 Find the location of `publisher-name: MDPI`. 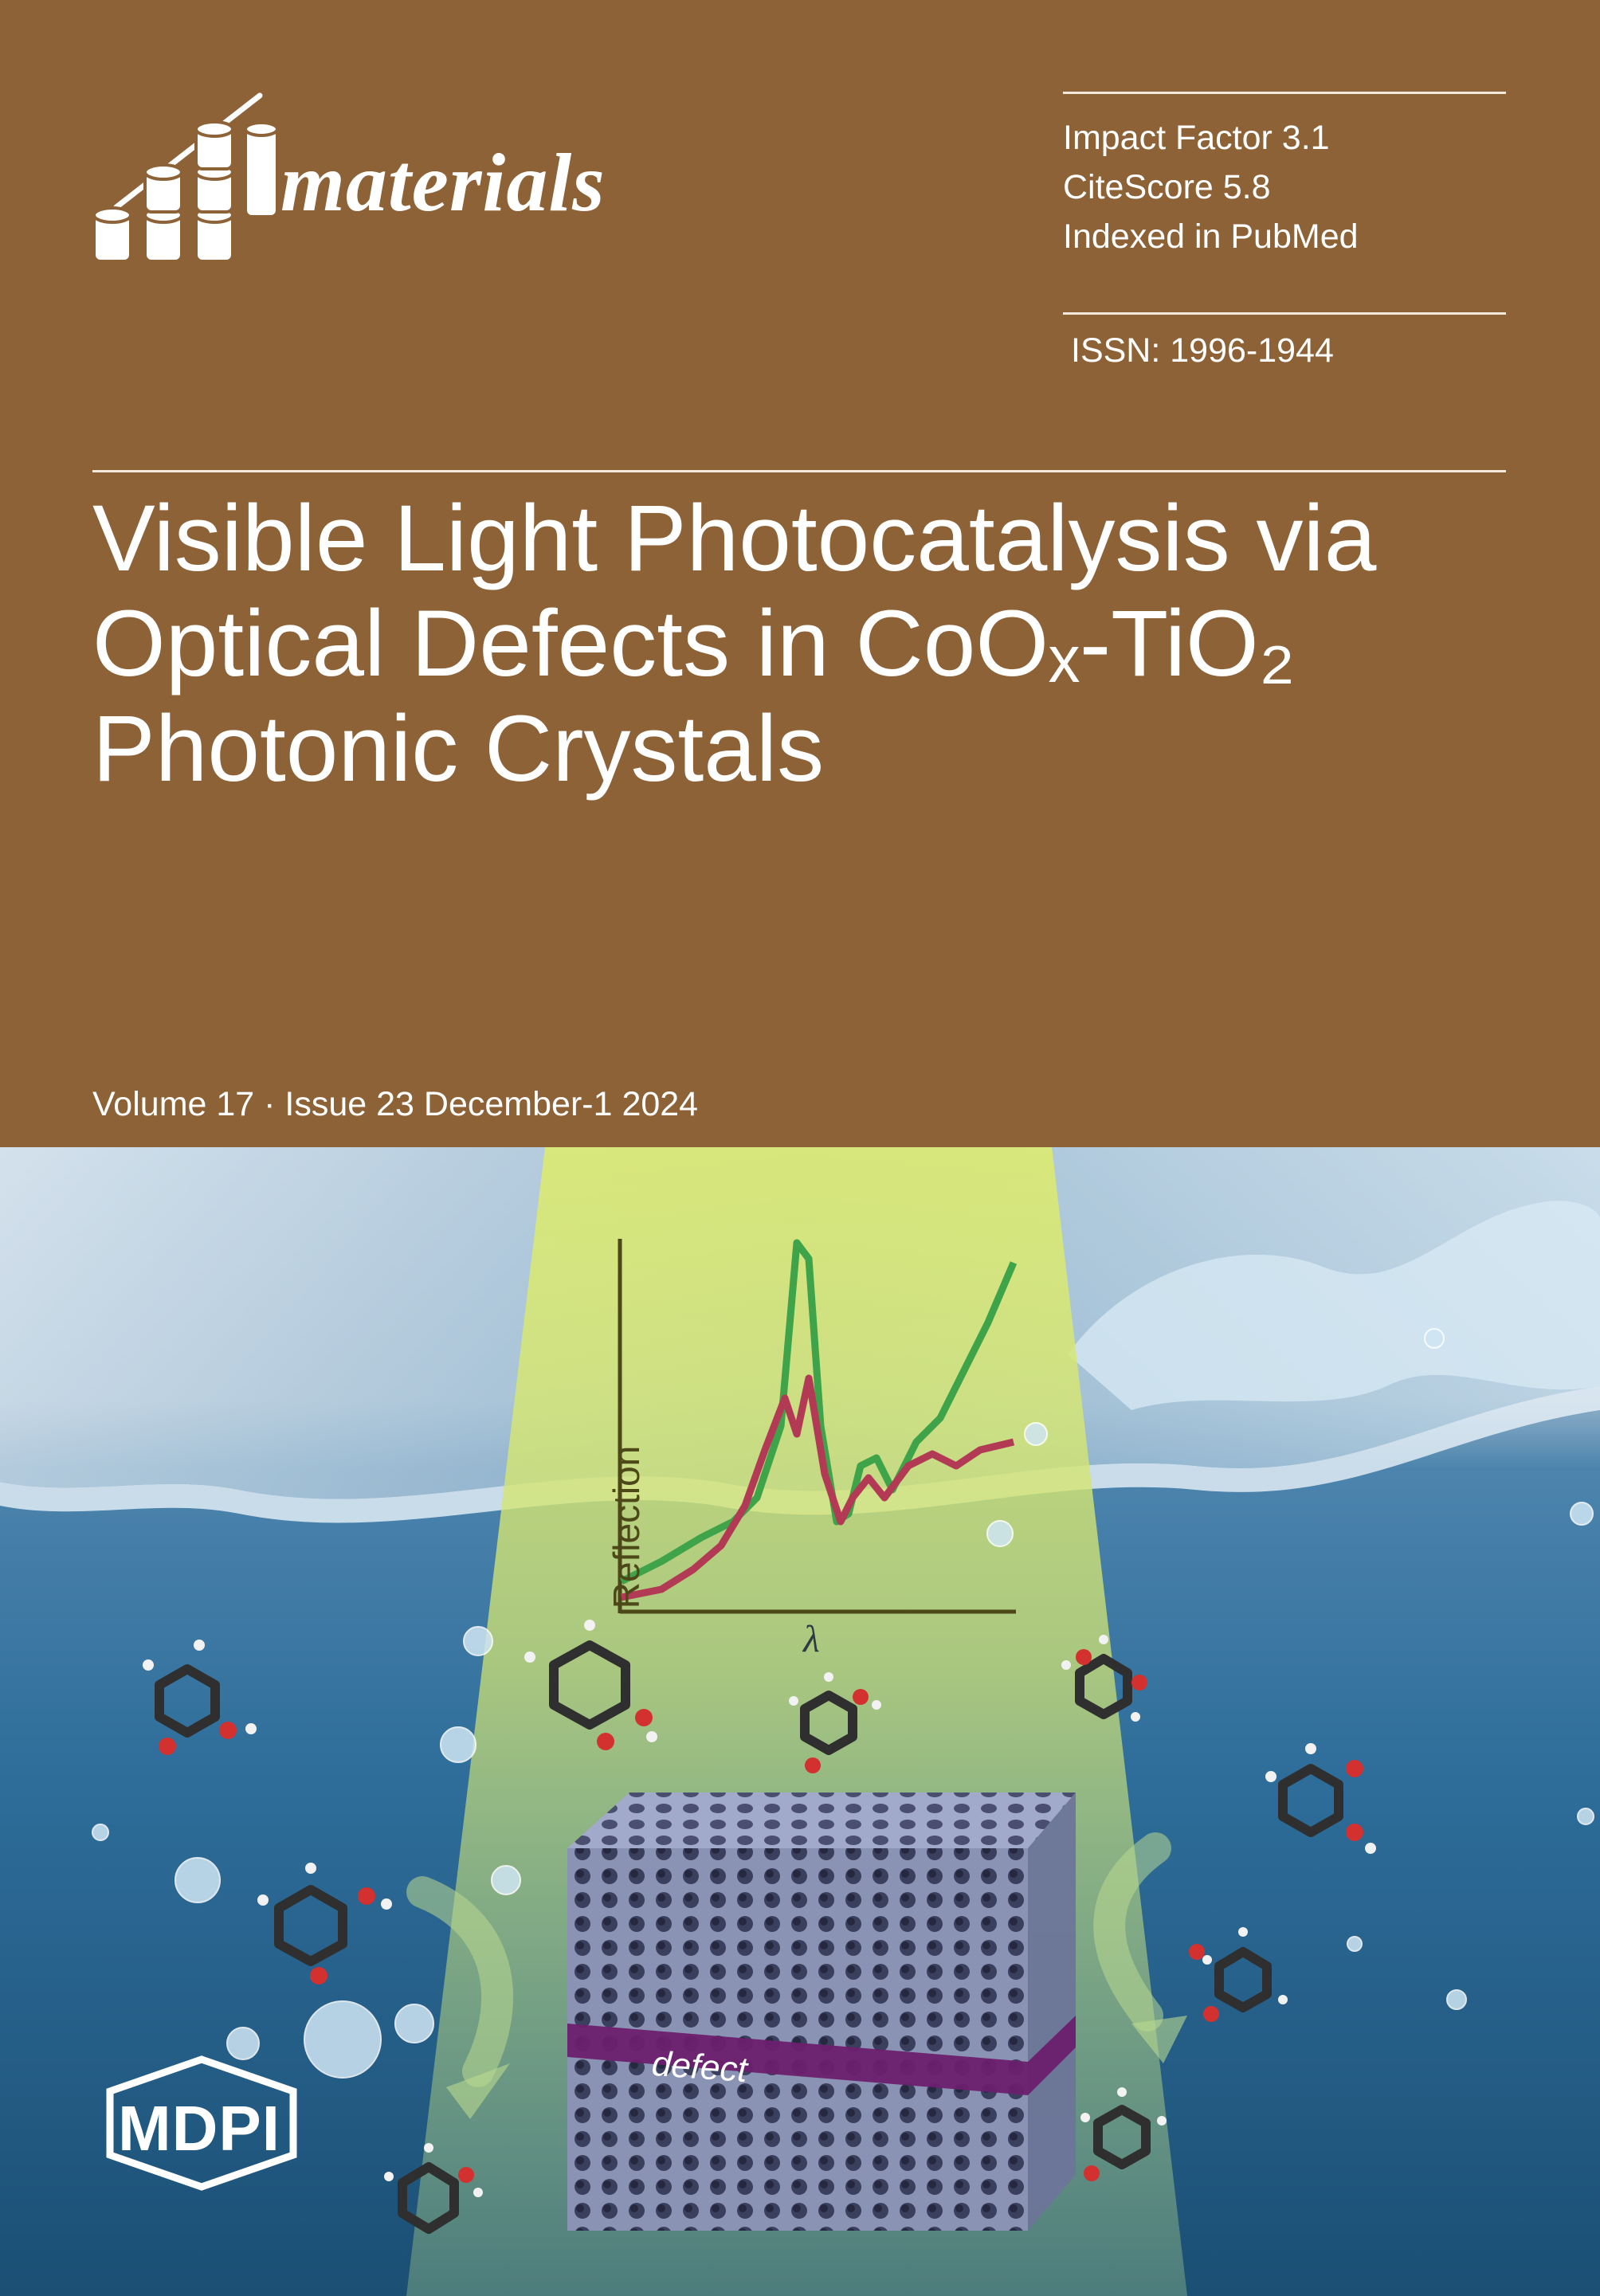

publisher-name: MDPI is located at coordinates (199, 2128).